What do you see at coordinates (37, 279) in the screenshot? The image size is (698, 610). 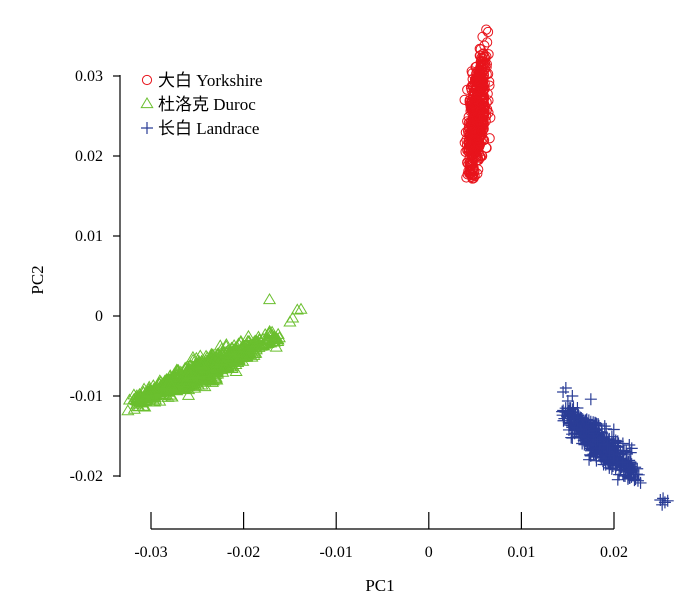 I see `y-axis-title: PC2` at bounding box center [37, 279].